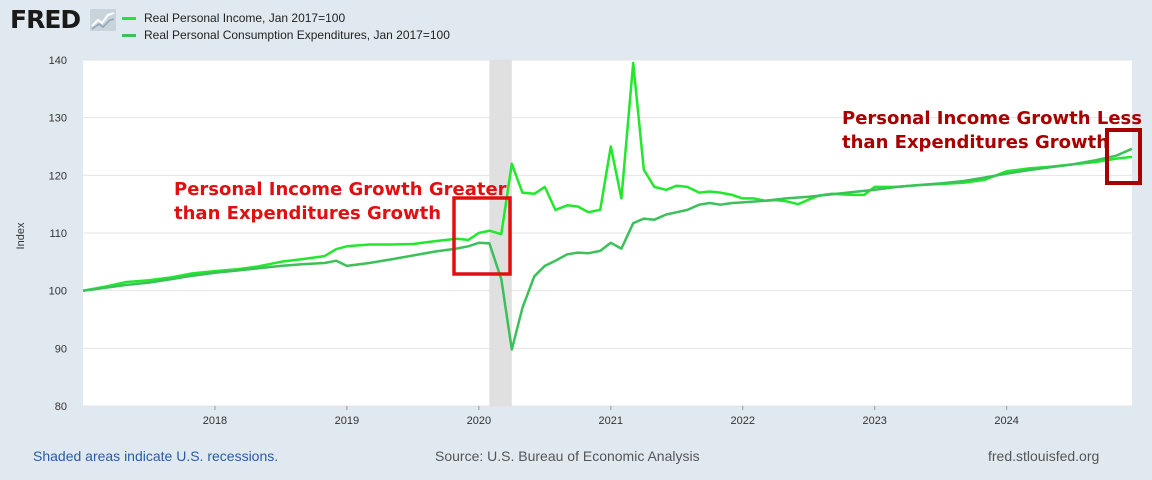 The width and height of the screenshot is (1152, 480). I want to click on x-tick-label: 2021, so click(611, 421).